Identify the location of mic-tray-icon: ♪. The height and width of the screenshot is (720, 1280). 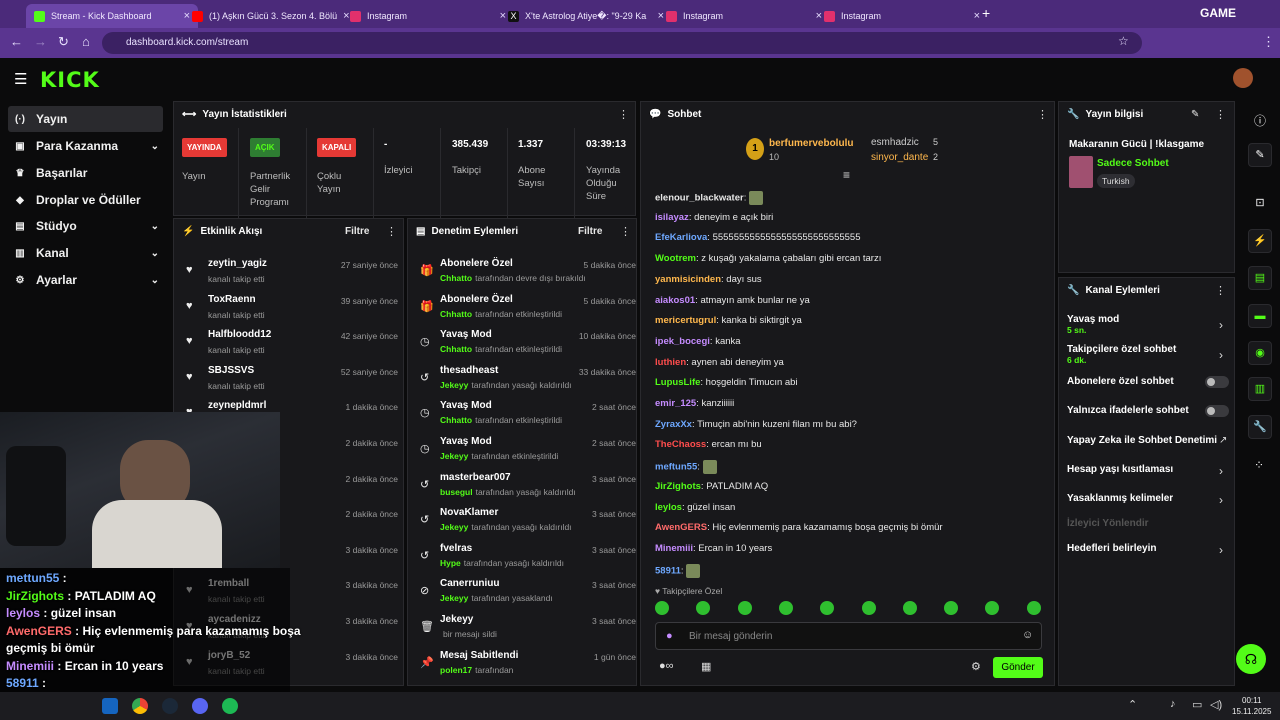
(1173, 704).